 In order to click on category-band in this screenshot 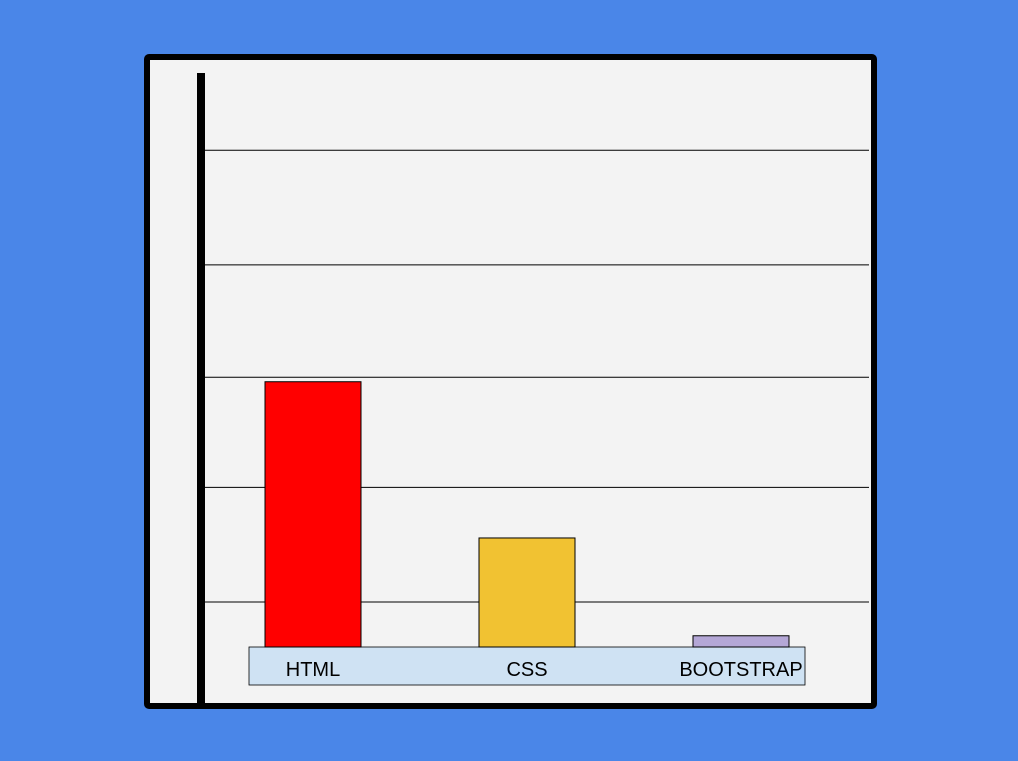, I will do `click(527, 666)`.